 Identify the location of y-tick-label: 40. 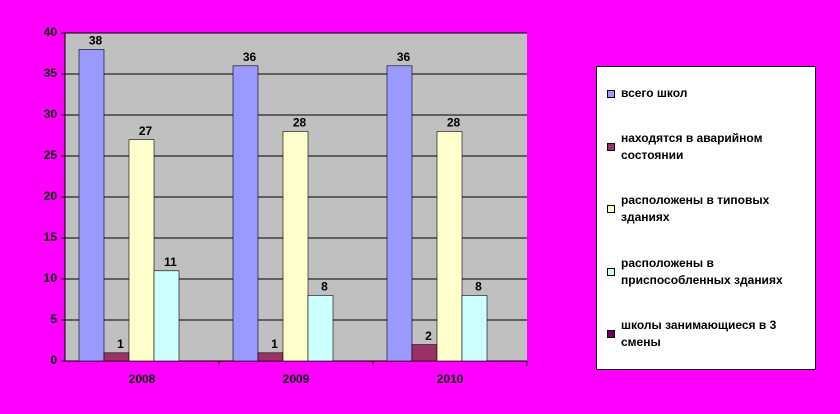
(51, 32).